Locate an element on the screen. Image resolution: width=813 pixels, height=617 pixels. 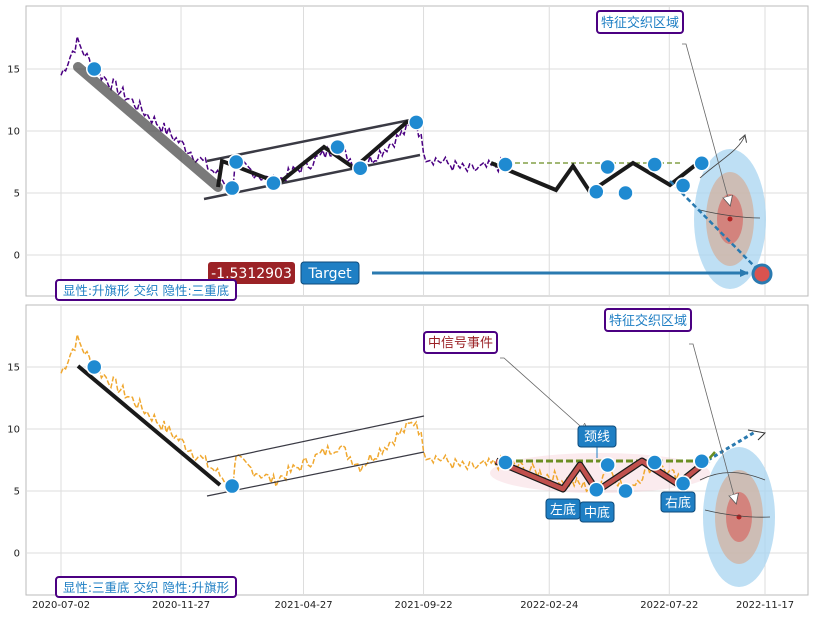
top-price-line is located at coordinates (283, 115).